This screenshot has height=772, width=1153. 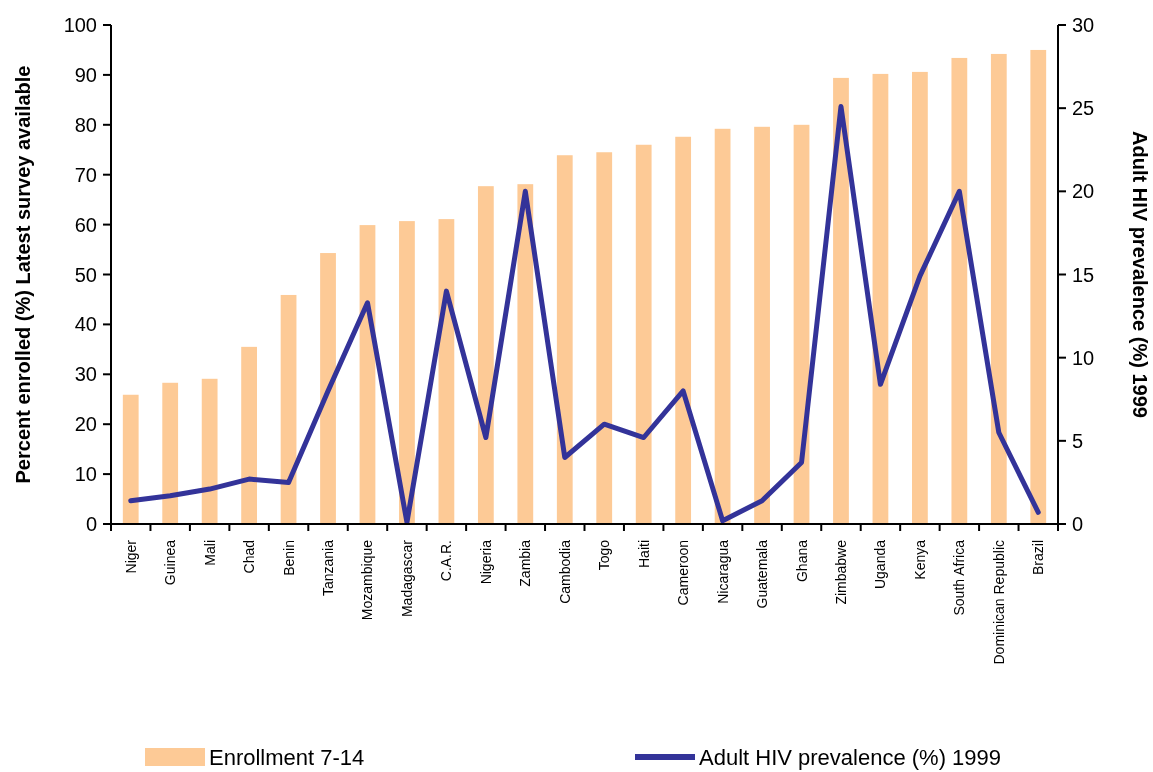 What do you see at coordinates (406, 578) in the screenshot?
I see `x-tick-label: Madagascar` at bounding box center [406, 578].